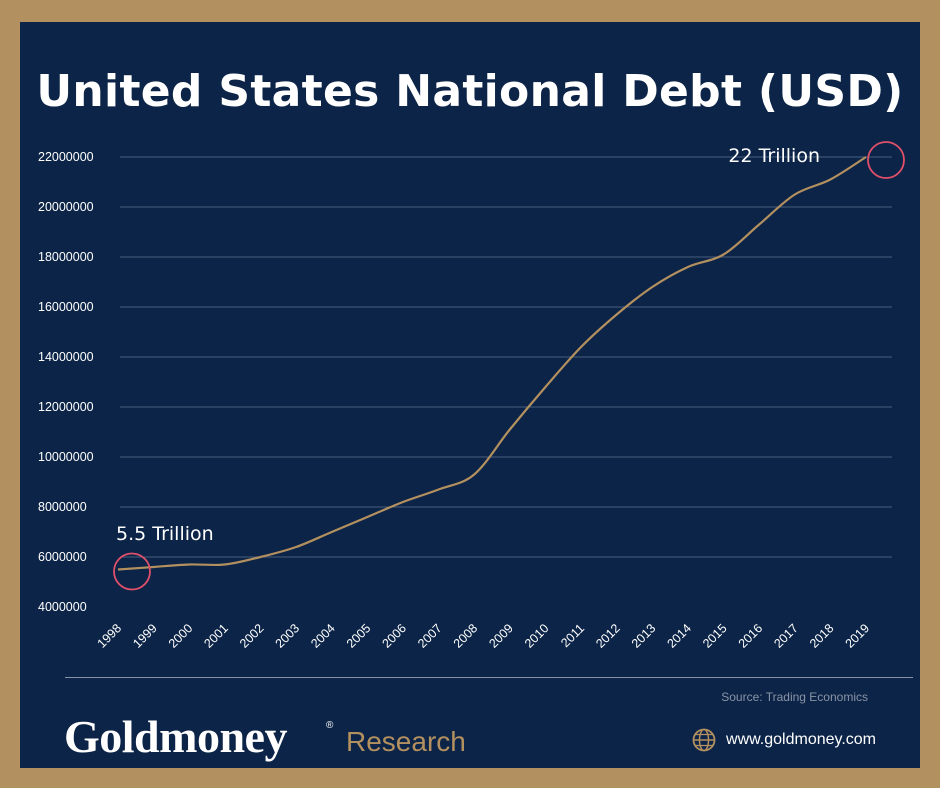 Image resolution: width=940 pixels, height=788 pixels. Describe the element at coordinates (801, 739) in the screenshot. I see `website-text: www.goldmoney.com` at that location.